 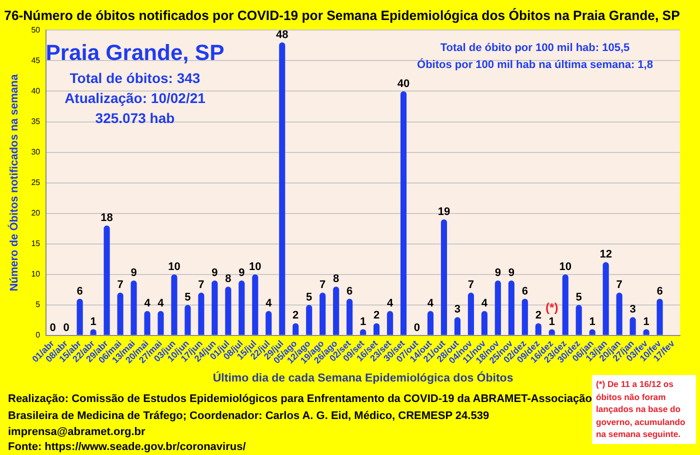 What do you see at coordinates (36, 183) in the screenshot?
I see `y-tick-label: 25` at bounding box center [36, 183].